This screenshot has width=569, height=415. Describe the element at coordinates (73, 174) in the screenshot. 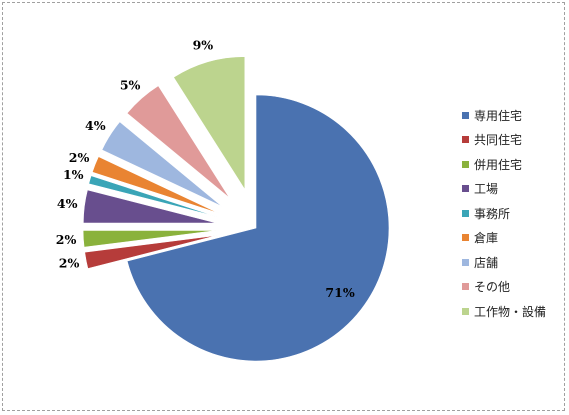

I see `data-label-5: 1%` at that location.